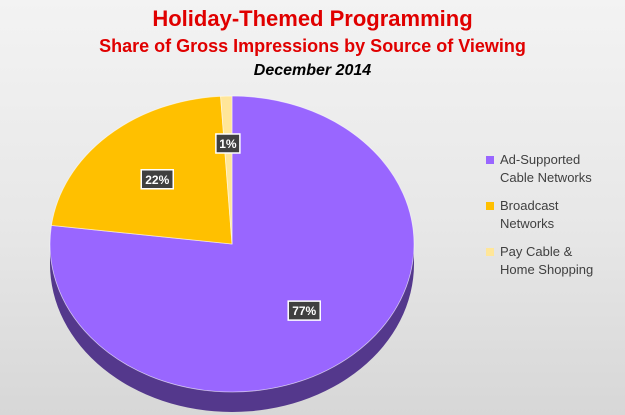 The image size is (625, 415). I want to click on data-label-text-0: 77%, so click(304, 311).